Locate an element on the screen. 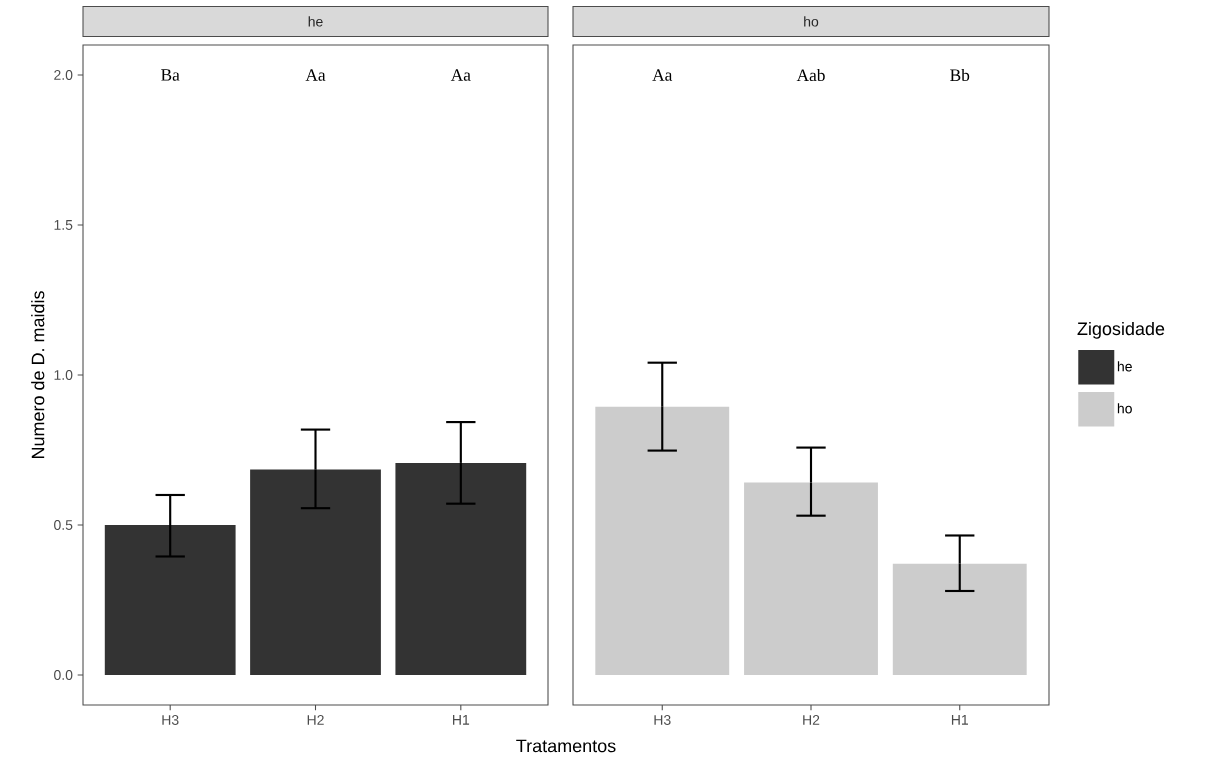 This screenshot has width=1208, height=767. chart-title: ho is located at coordinates (811, 21).